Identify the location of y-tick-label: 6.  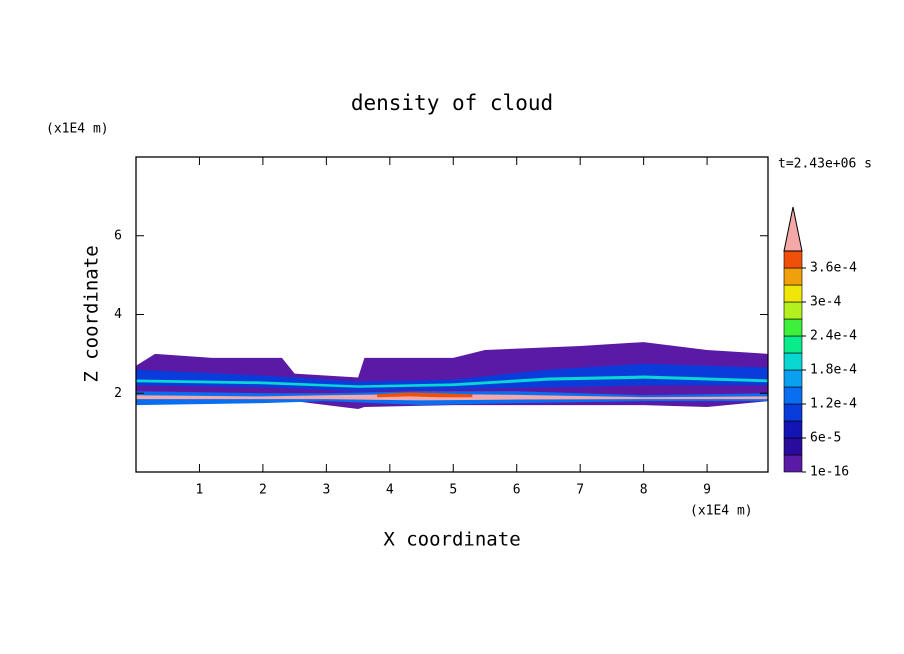
(118, 235).